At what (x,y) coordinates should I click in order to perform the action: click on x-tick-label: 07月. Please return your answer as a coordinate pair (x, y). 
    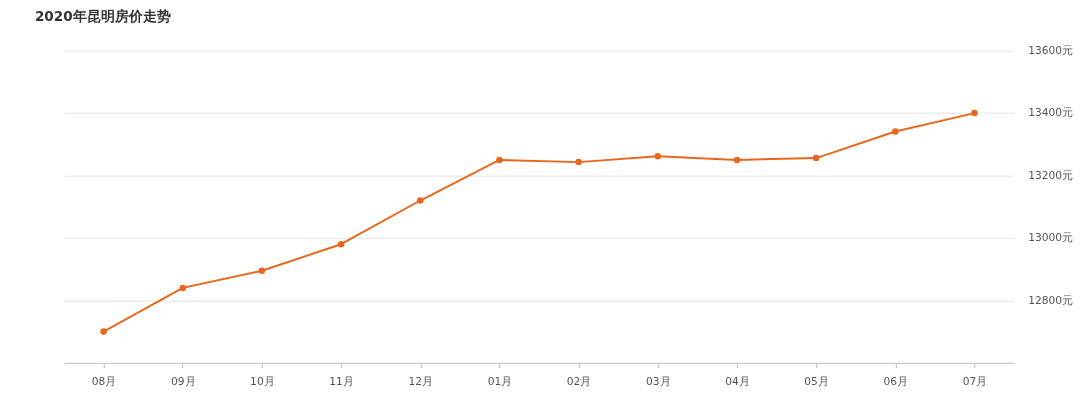
    Looking at the image, I should click on (975, 381).